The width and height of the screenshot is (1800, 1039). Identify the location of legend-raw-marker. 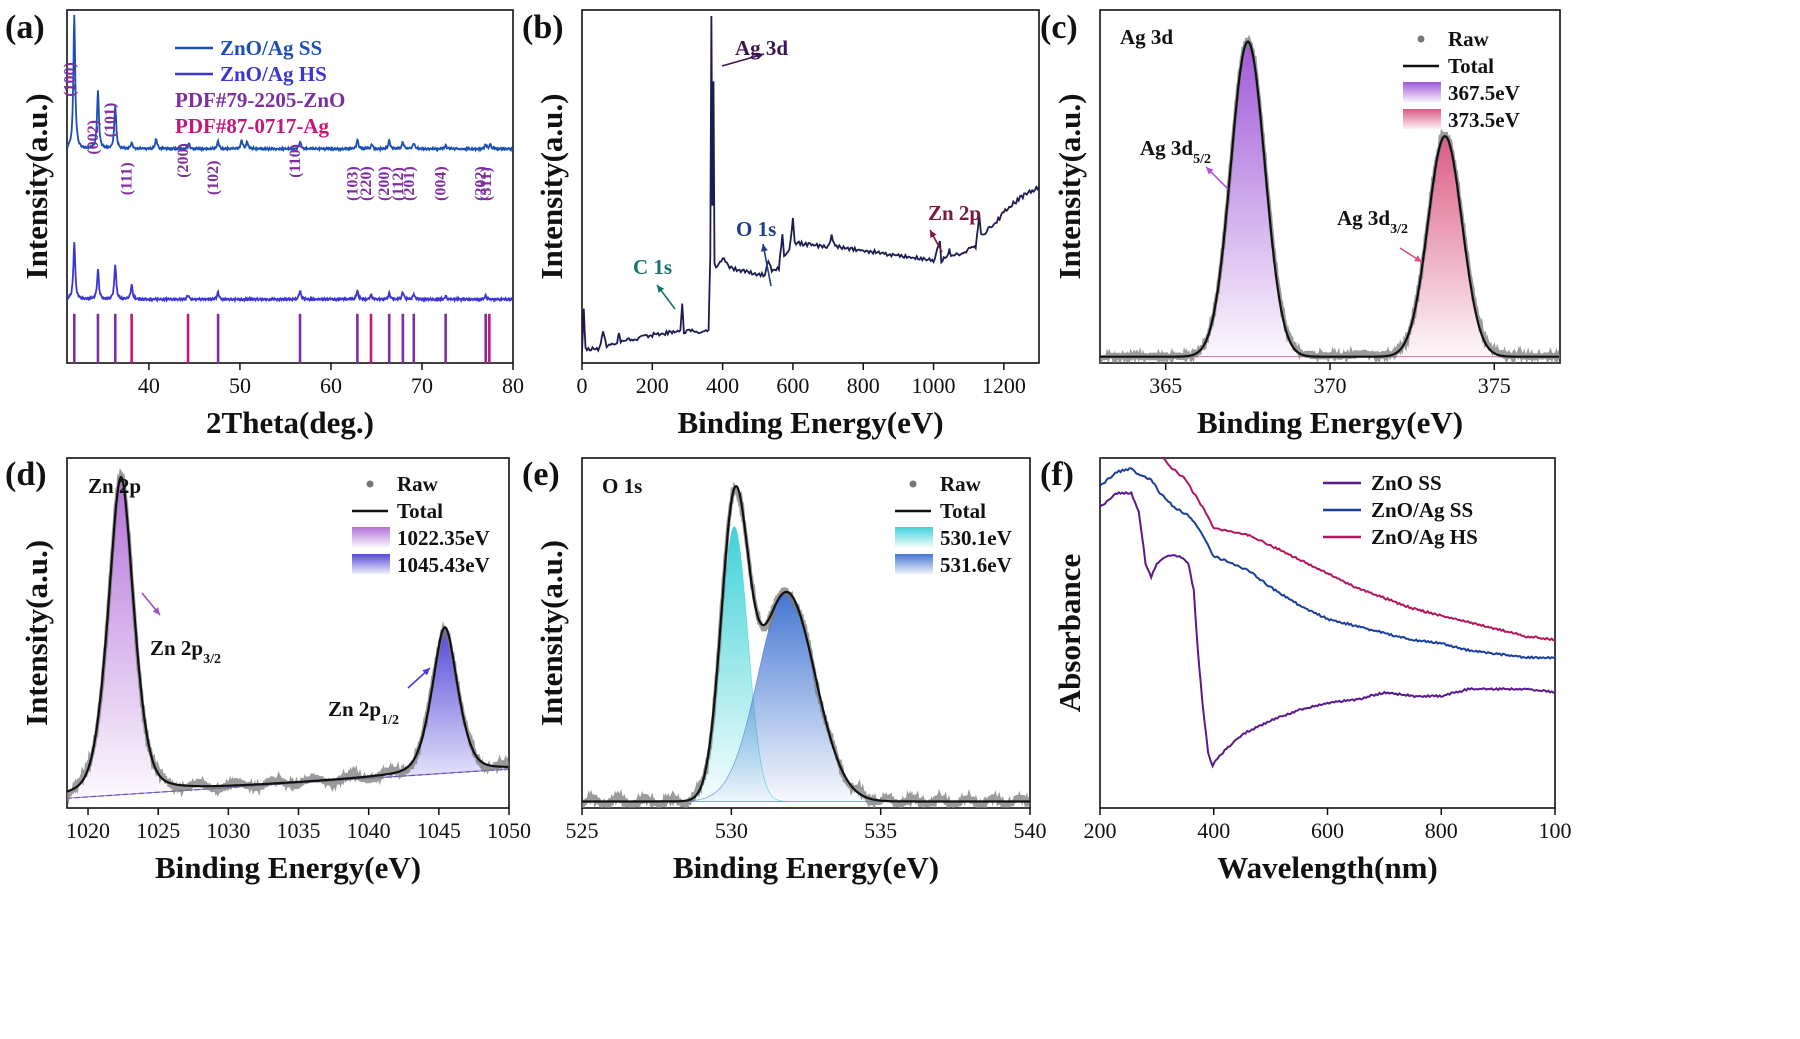
(1421, 39).